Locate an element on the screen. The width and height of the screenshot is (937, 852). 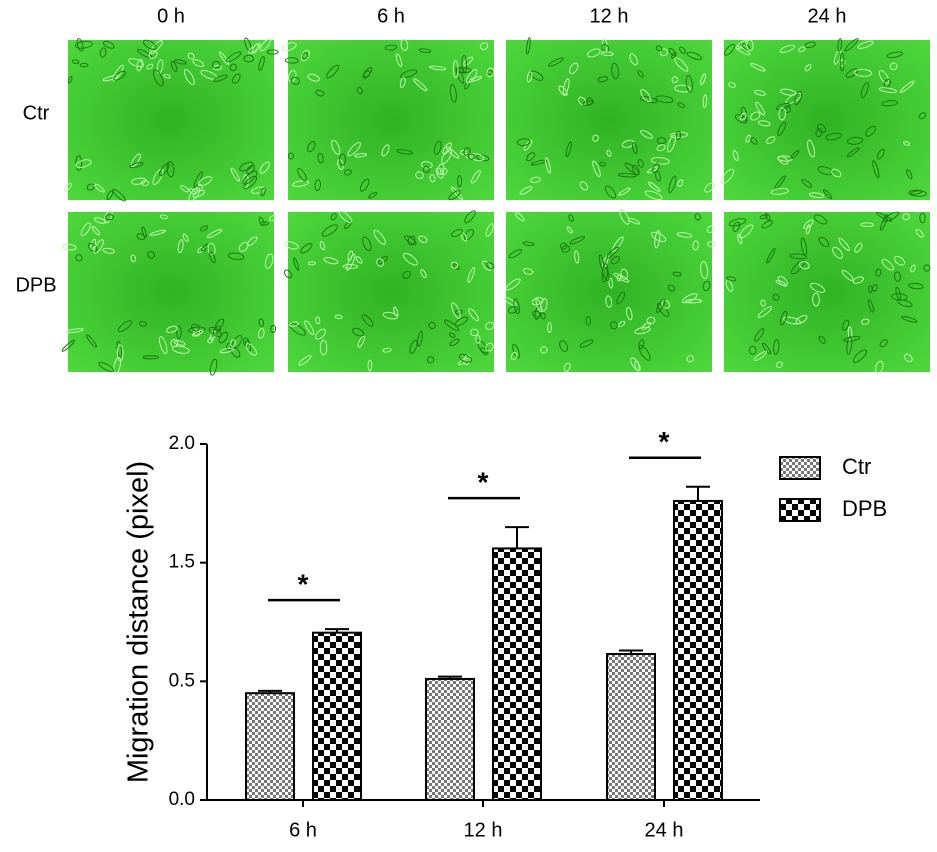
x-tick-label: 24 h is located at coordinates (664, 830).